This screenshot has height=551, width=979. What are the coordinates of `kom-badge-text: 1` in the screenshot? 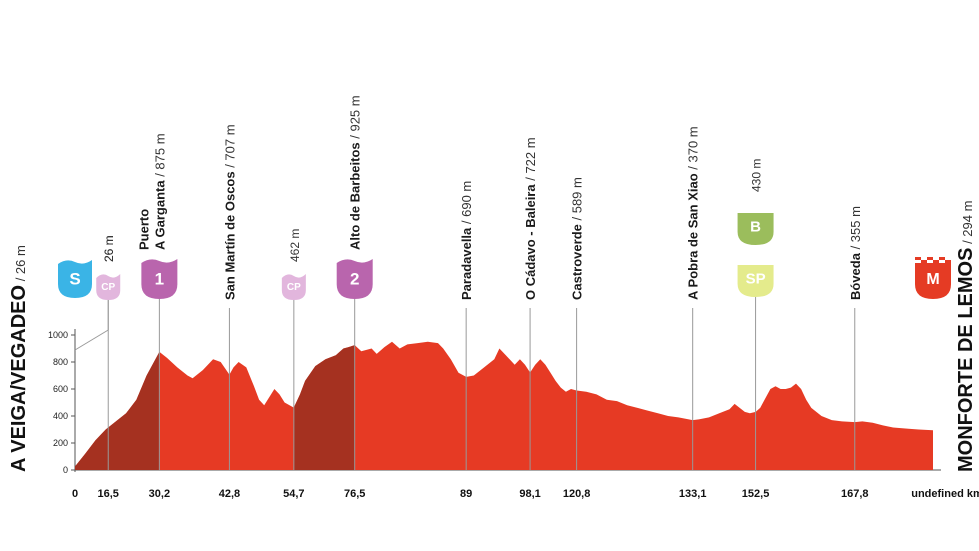 It's located at (159, 278).